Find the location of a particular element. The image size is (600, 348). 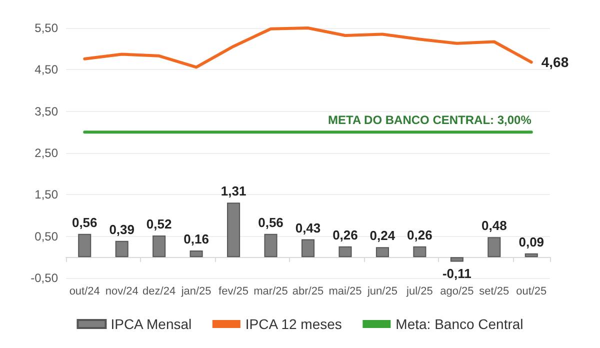

data-label: 0,43 is located at coordinates (308, 228).